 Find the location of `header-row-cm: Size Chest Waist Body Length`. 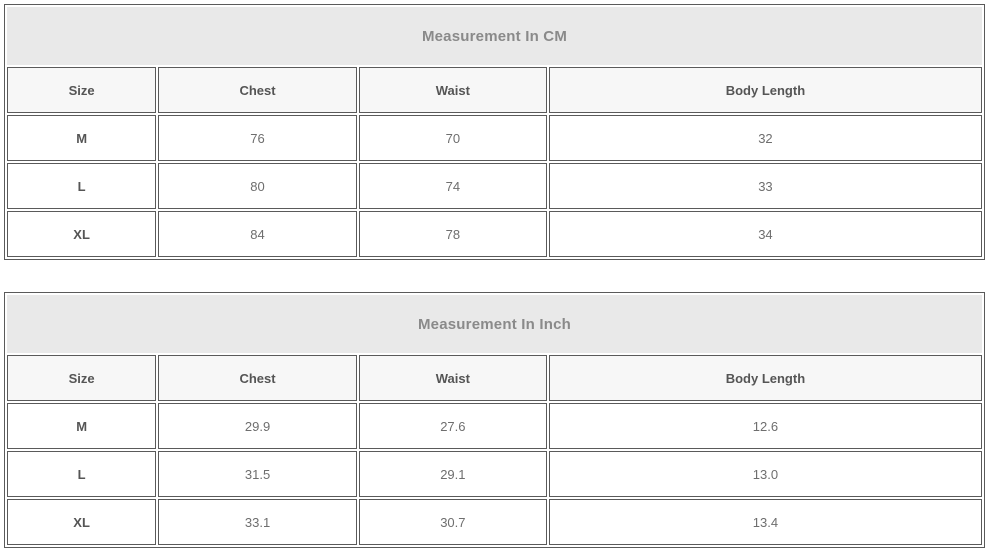

header-row-cm: Size Chest Waist Body Length is located at coordinates (494, 90).